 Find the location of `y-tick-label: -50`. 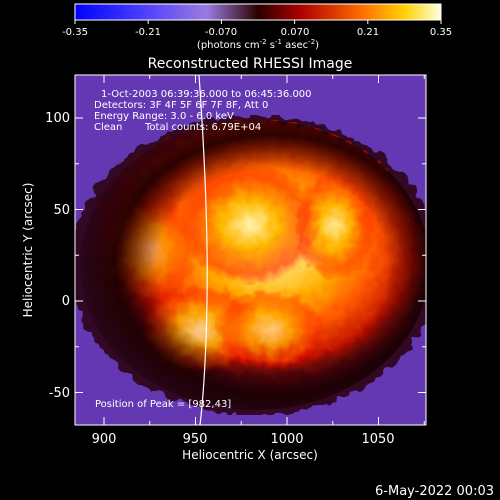

y-tick-label: -50 is located at coordinates (59, 393).